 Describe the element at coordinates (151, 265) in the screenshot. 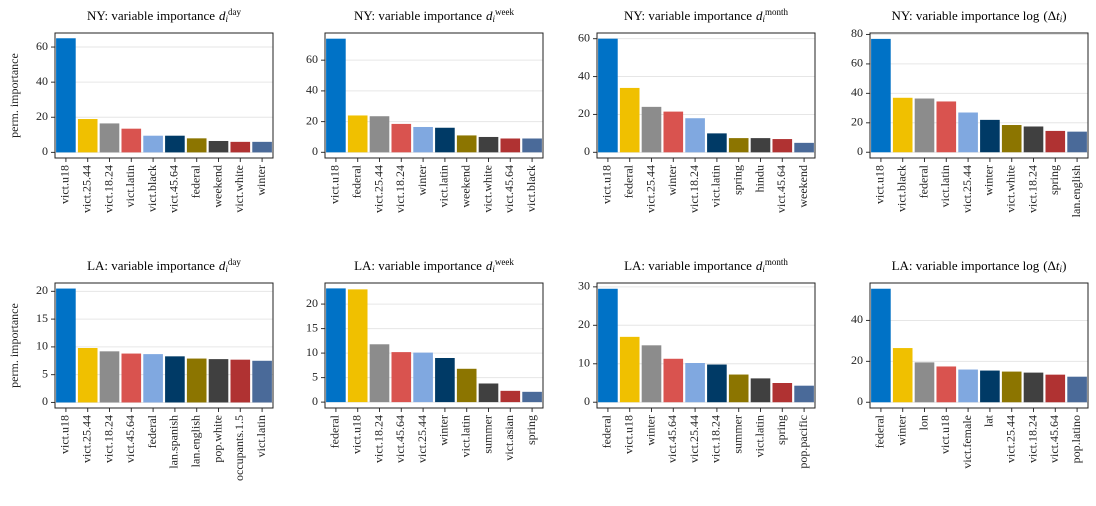

I see `title-part: LA: variable importance` at that location.